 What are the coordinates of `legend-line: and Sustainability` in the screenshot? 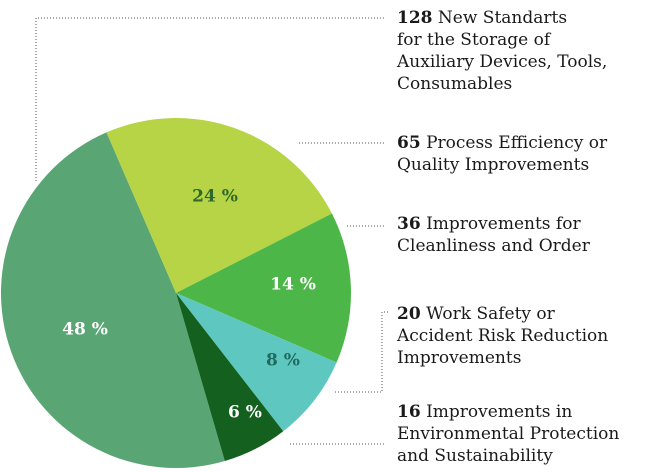 It's located at (475, 456).